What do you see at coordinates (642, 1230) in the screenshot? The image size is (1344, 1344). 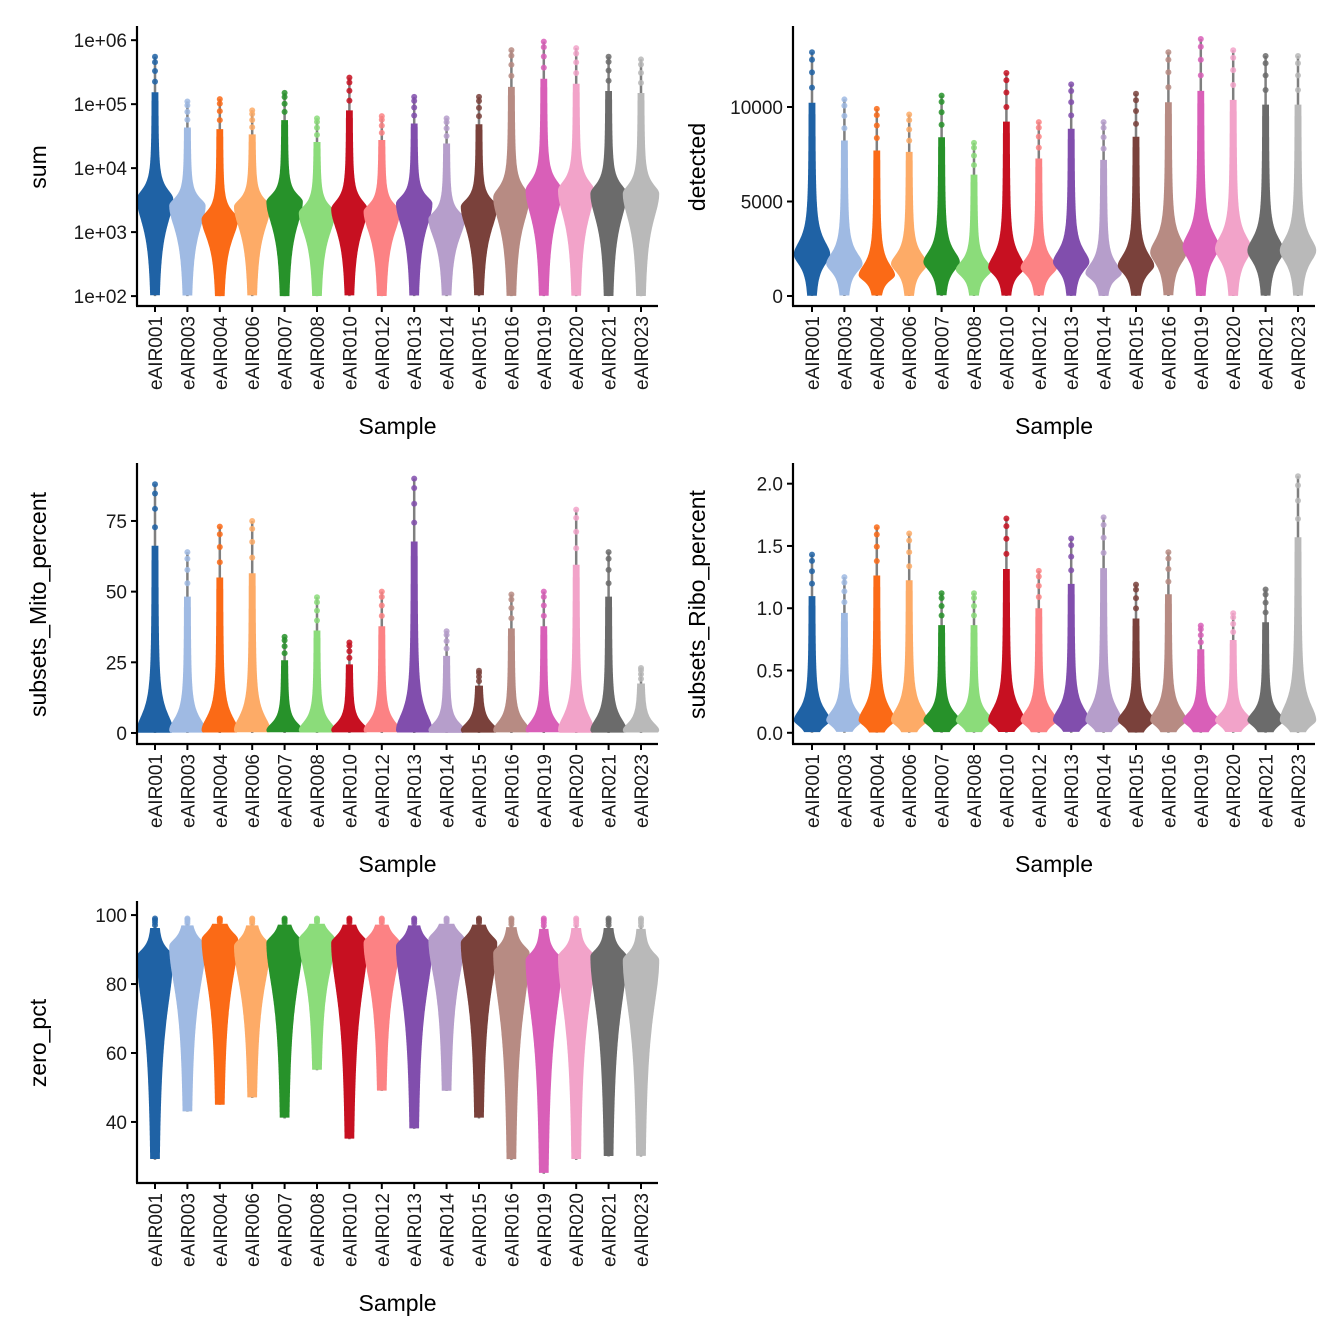 I see `x-tick-label: eAIR023` at bounding box center [642, 1230].